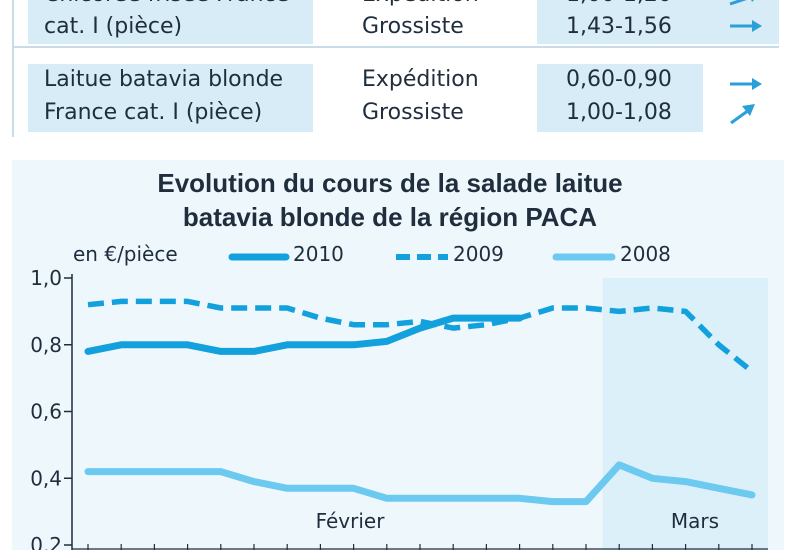 Image resolution: width=800 pixels, height=550 pixels. What do you see at coordinates (619, 5) in the screenshot?
I see `row1-price-line1: 1,00-1,20` at bounding box center [619, 5].